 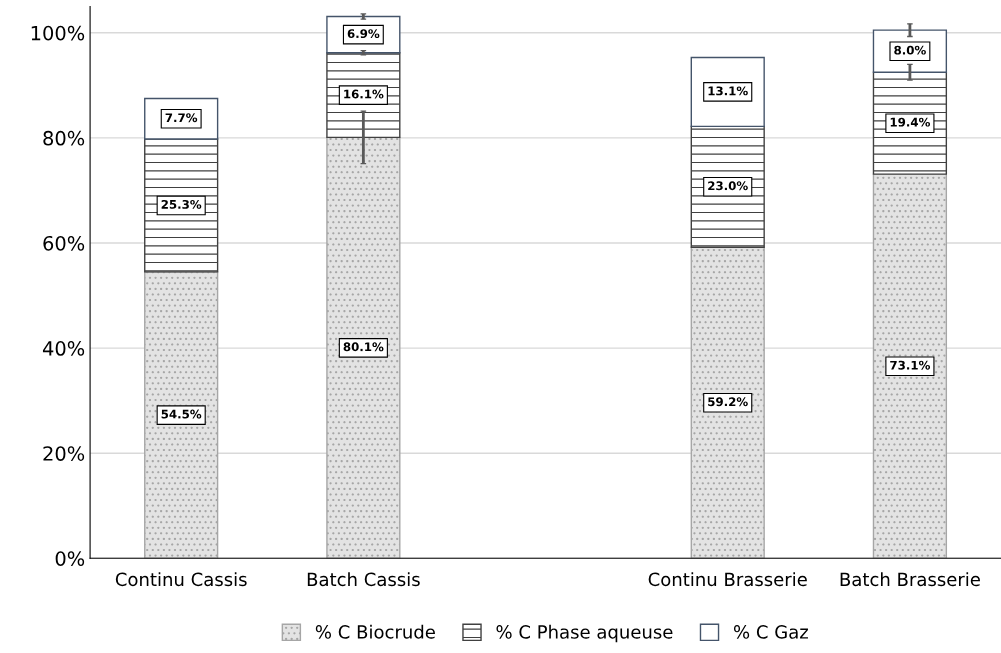 I want to click on x-tick-label: Batch Cassis, so click(x=363, y=579).